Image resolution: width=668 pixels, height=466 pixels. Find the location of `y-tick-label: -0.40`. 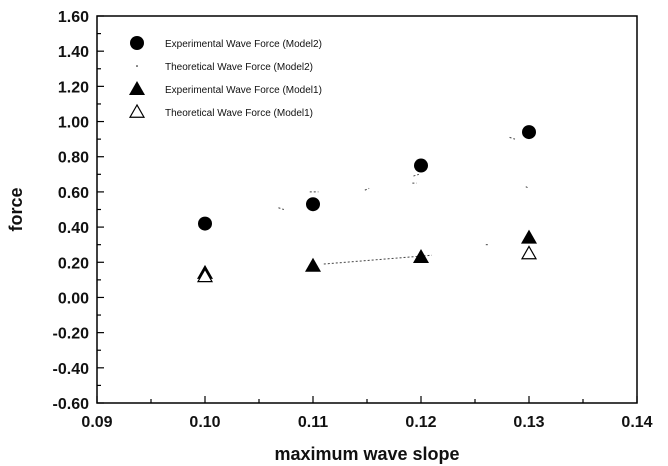

y-tick-label: -0.40 is located at coordinates (71, 369).